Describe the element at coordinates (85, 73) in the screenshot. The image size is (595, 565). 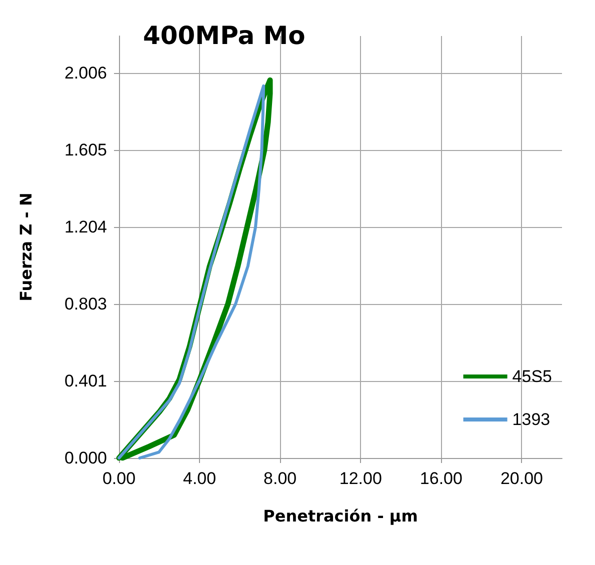
I see `y-tick-label: 2.006` at that location.